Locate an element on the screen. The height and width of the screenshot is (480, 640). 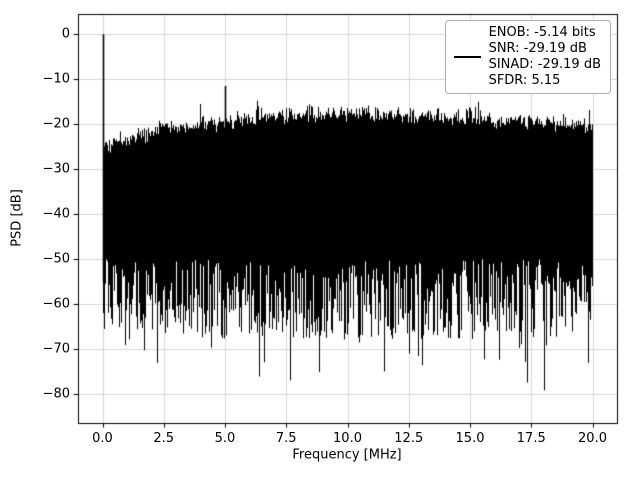
legend-entry-snr: SNR: -29.19 dB is located at coordinates (537, 48).